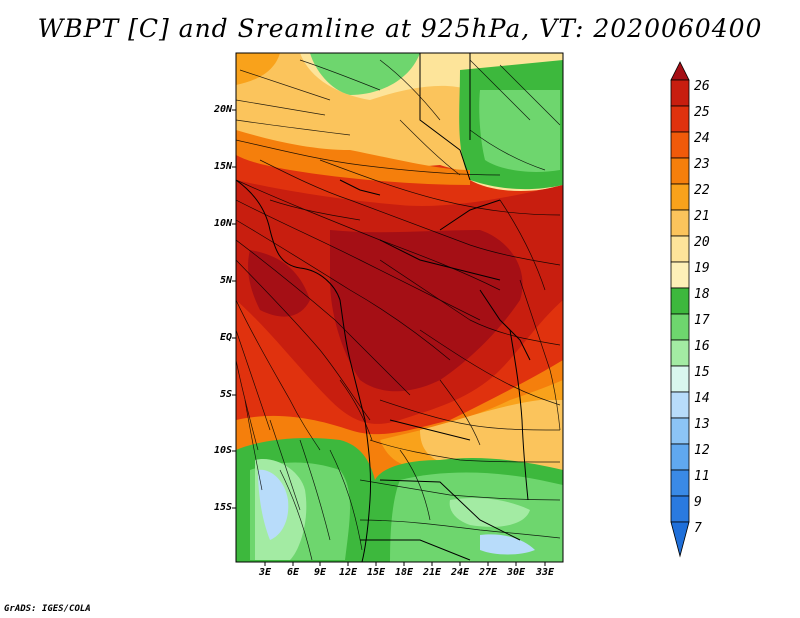  I want to click on lon-label: 6E, so click(293, 572).